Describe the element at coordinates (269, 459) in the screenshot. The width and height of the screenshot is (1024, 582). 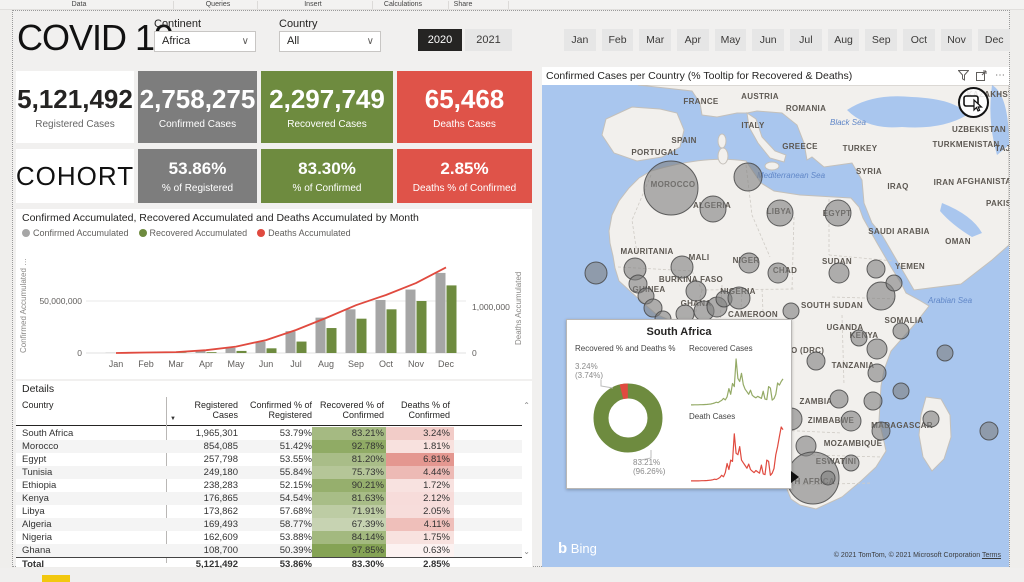
I see `table-row: Egypt 257,798 53.55% 81.20% 6.81%` at that location.